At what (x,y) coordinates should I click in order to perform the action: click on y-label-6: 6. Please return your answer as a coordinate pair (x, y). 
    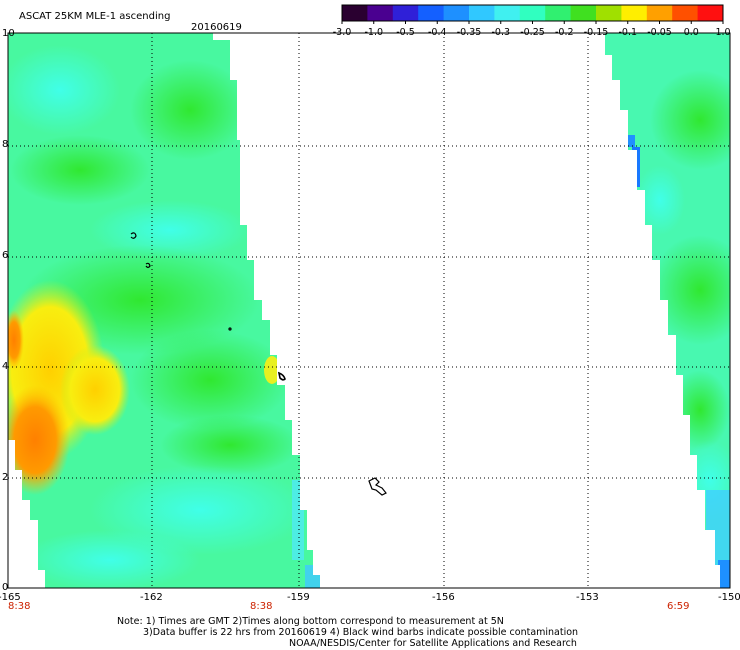
    Looking at the image, I should click on (5, 255).